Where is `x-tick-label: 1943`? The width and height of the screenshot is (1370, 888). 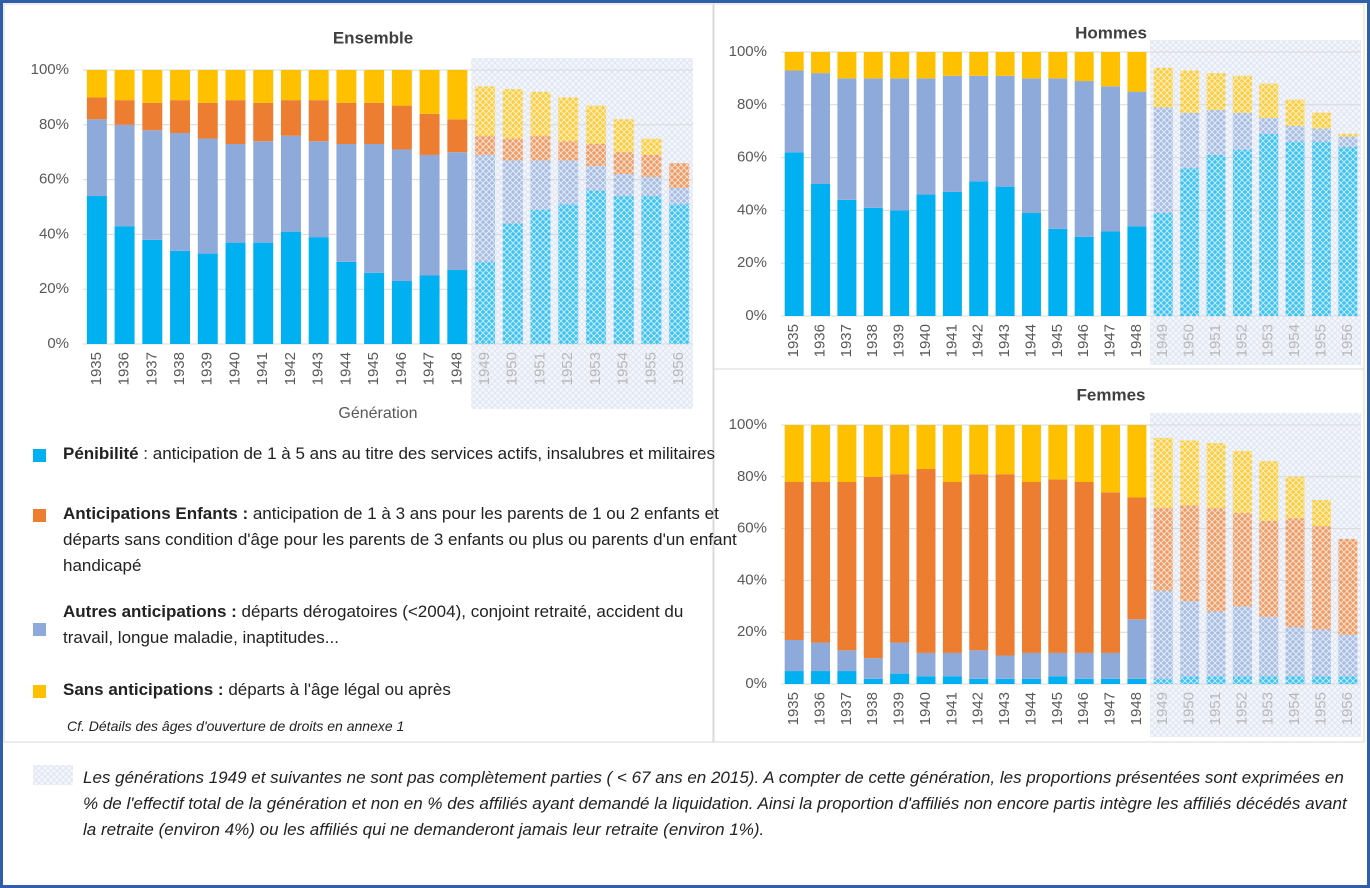 x-tick-label: 1943 is located at coordinates (318, 368).